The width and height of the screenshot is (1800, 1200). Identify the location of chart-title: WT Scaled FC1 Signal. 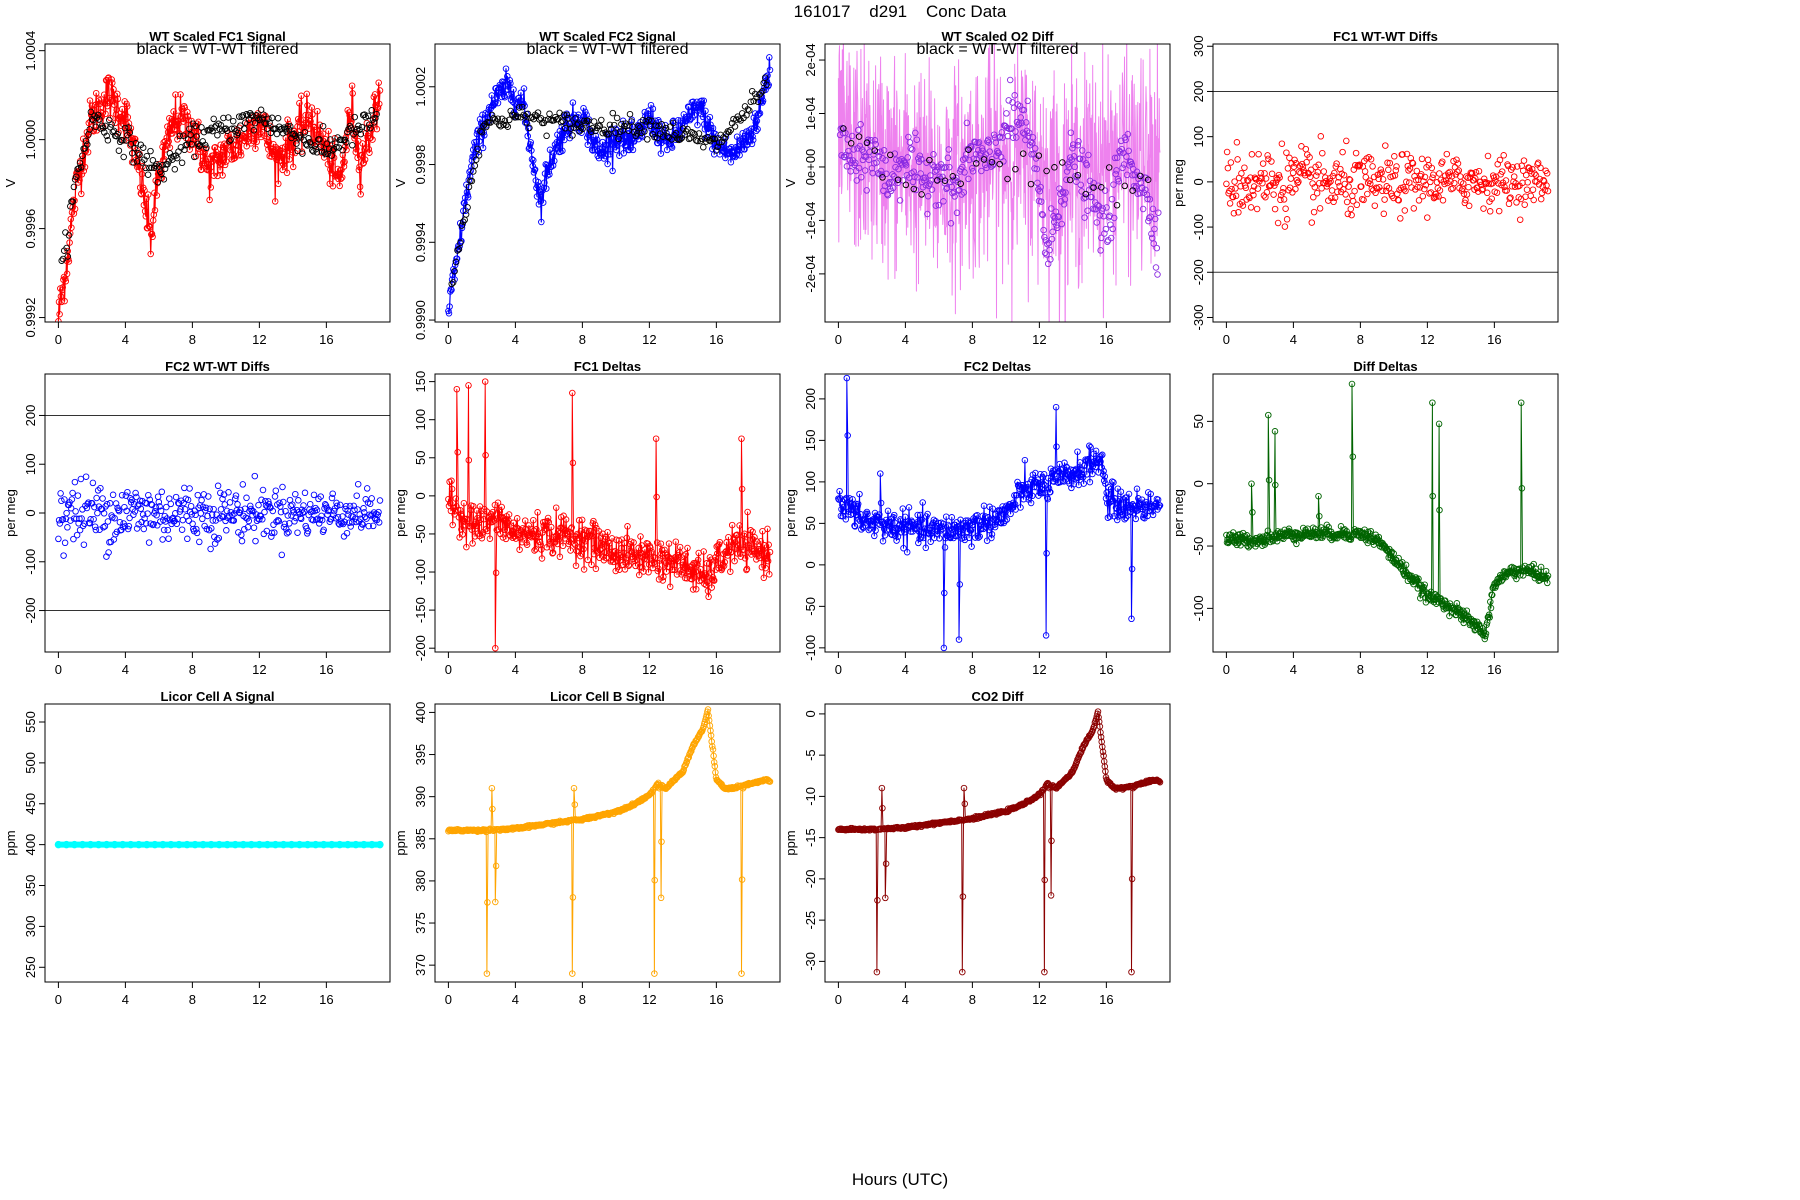
(217, 36).